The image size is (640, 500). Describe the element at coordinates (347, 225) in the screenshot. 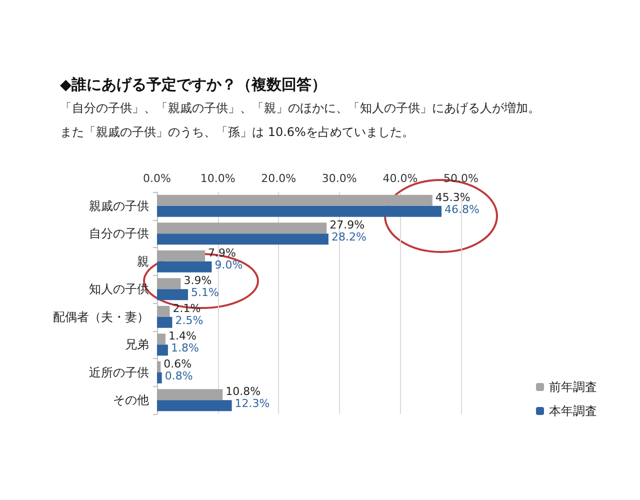

I see `data-label: 27.9%` at that location.